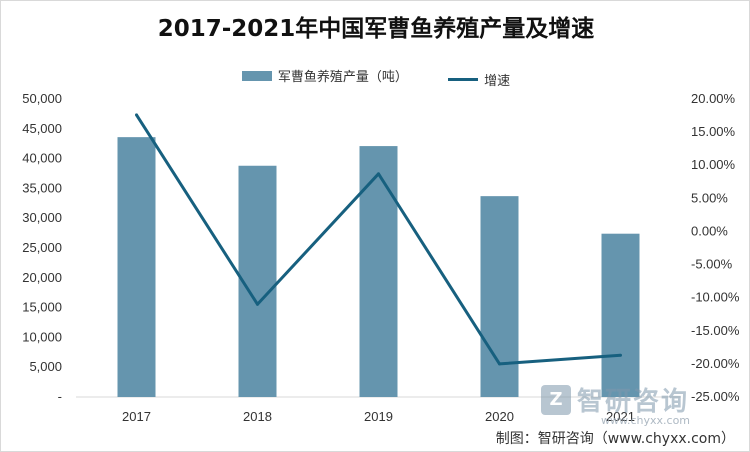 The height and width of the screenshot is (452, 750). What do you see at coordinates (646, 420) in the screenshot?
I see `watermark-url: www.chyxx.com` at bounding box center [646, 420].